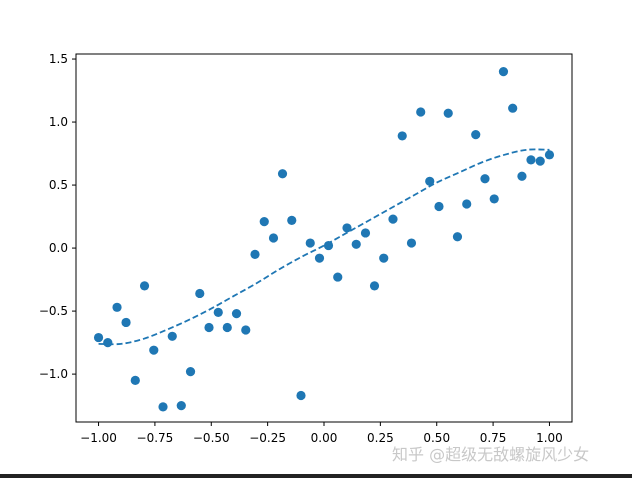  I want to click on x-tick-label: 1.00, so click(549, 438).